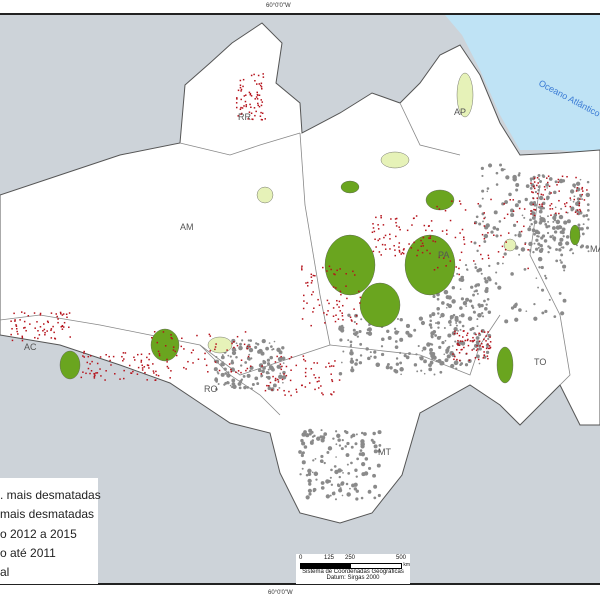  Describe the element at coordinates (30, 347) in the screenshot. I see `state-label-ac: AC` at that location.